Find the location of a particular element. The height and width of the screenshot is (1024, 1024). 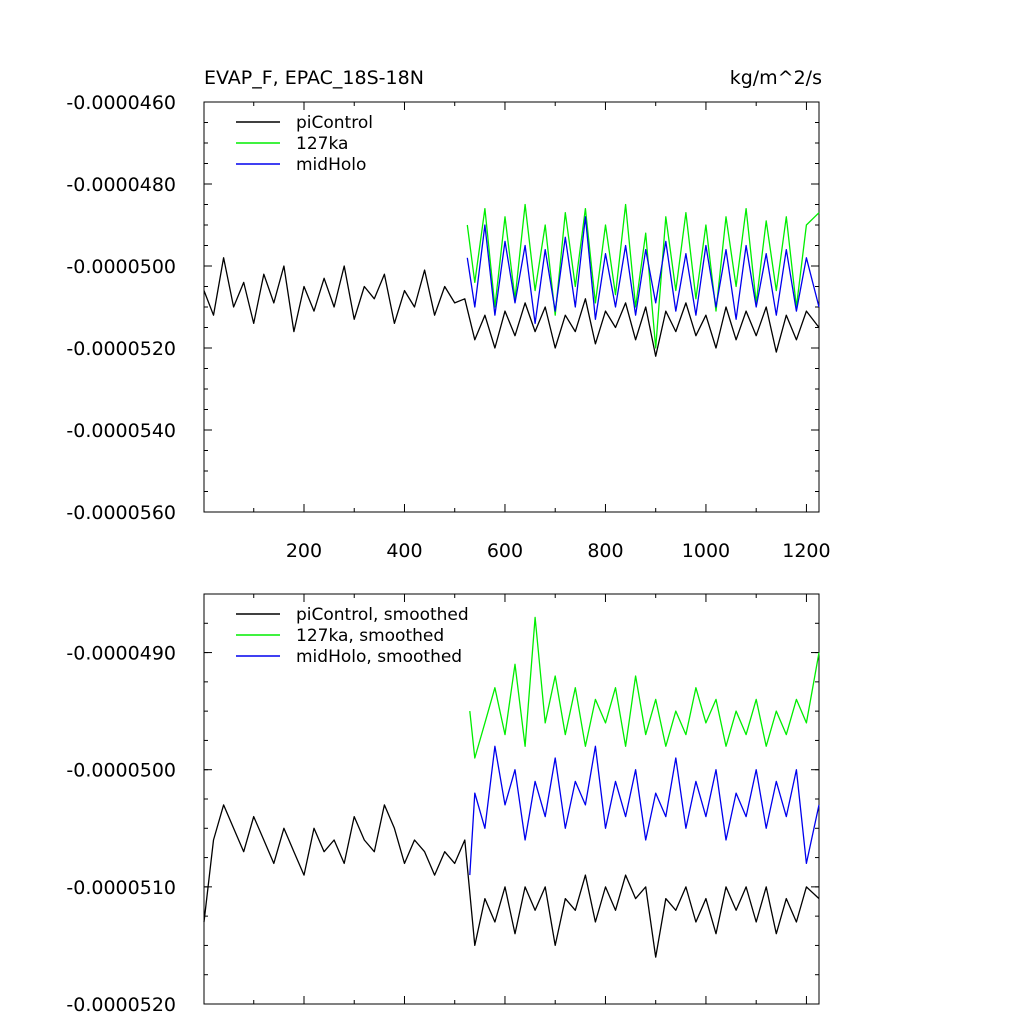

bottom-legend-label-0: piControl, smoothed is located at coordinates (382, 615).